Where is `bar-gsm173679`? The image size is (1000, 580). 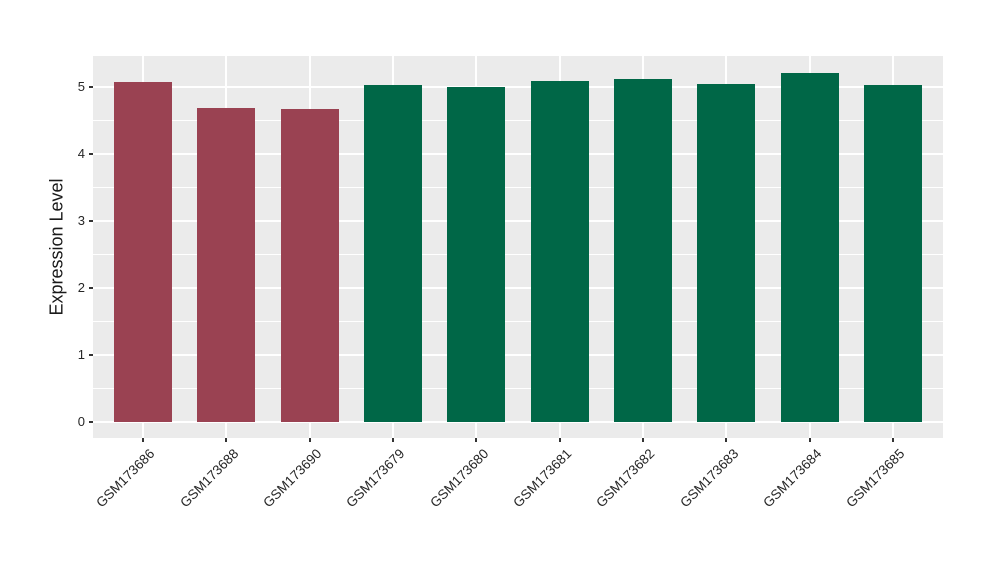
bar-gsm173679 is located at coordinates (393, 253).